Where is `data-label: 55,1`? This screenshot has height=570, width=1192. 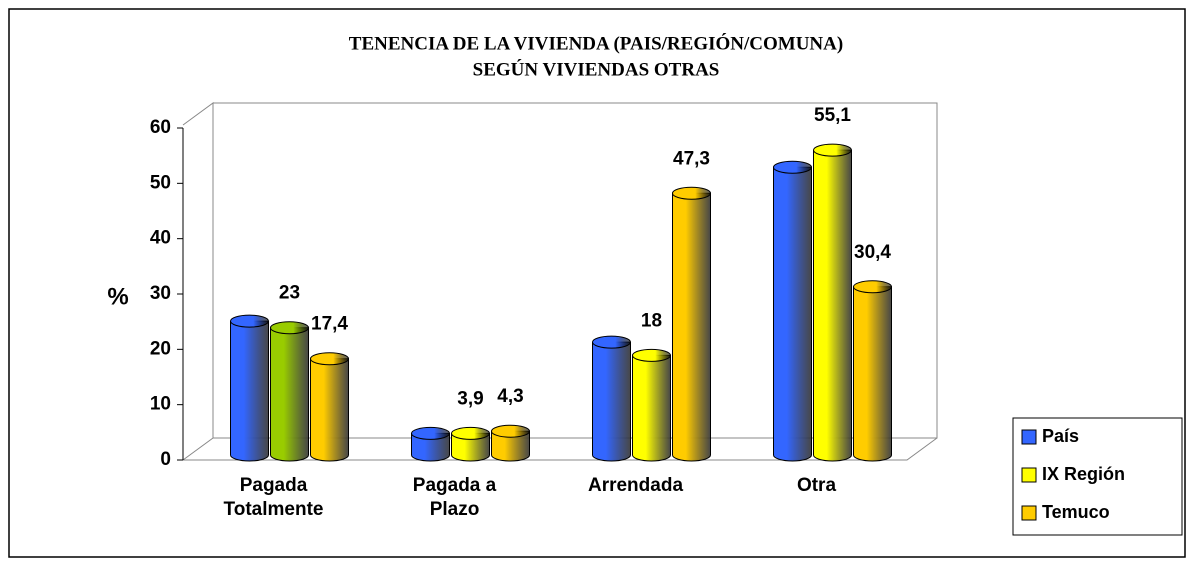 data-label: 55,1 is located at coordinates (832, 115).